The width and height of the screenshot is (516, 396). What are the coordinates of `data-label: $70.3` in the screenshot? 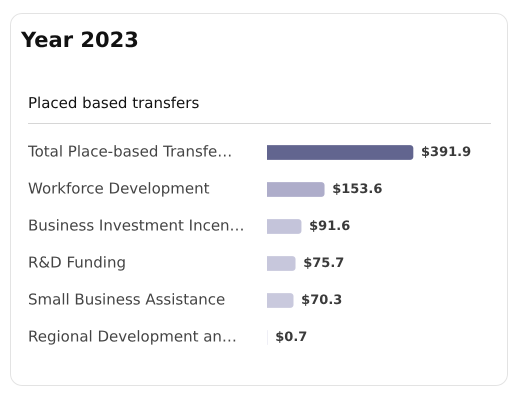 It's located at (321, 300).